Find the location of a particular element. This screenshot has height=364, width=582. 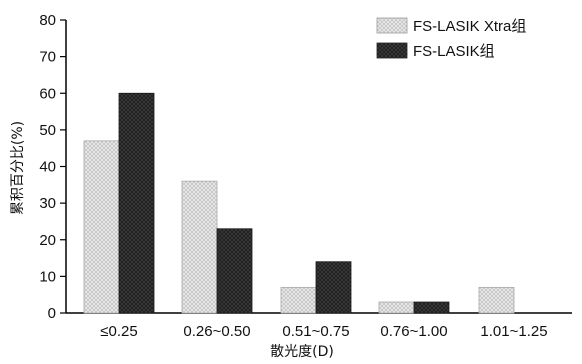

y-tick-label: 0 is located at coordinates (52, 313).